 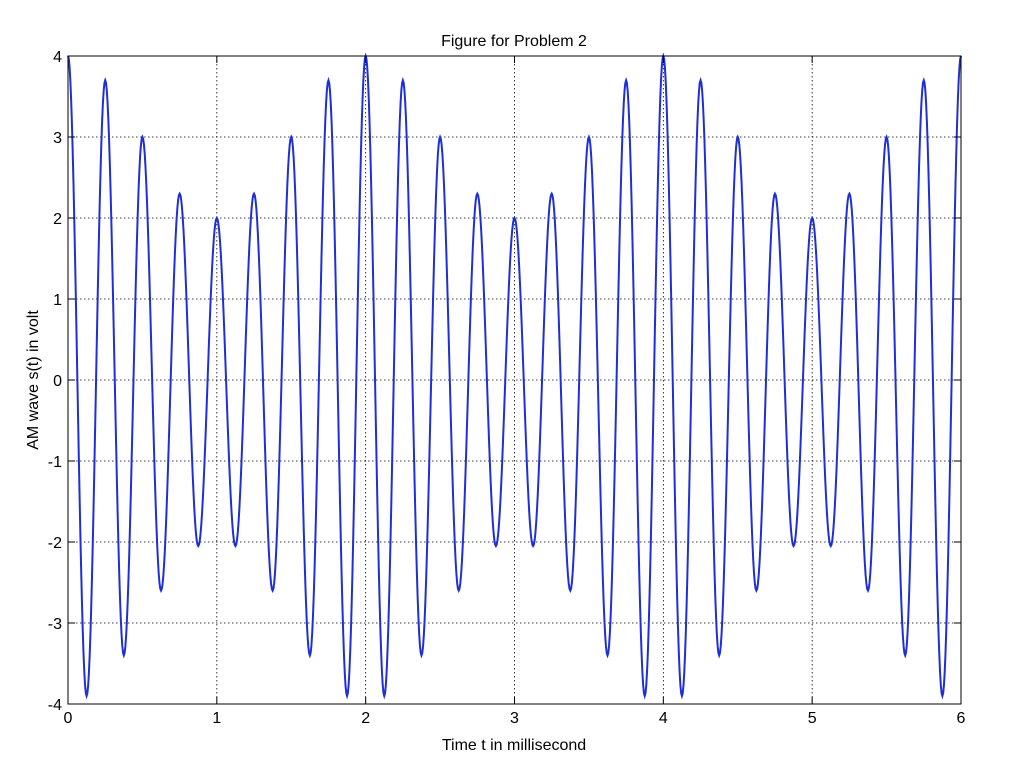 What do you see at coordinates (812, 718) in the screenshot?
I see `x-tick-label: 5` at bounding box center [812, 718].